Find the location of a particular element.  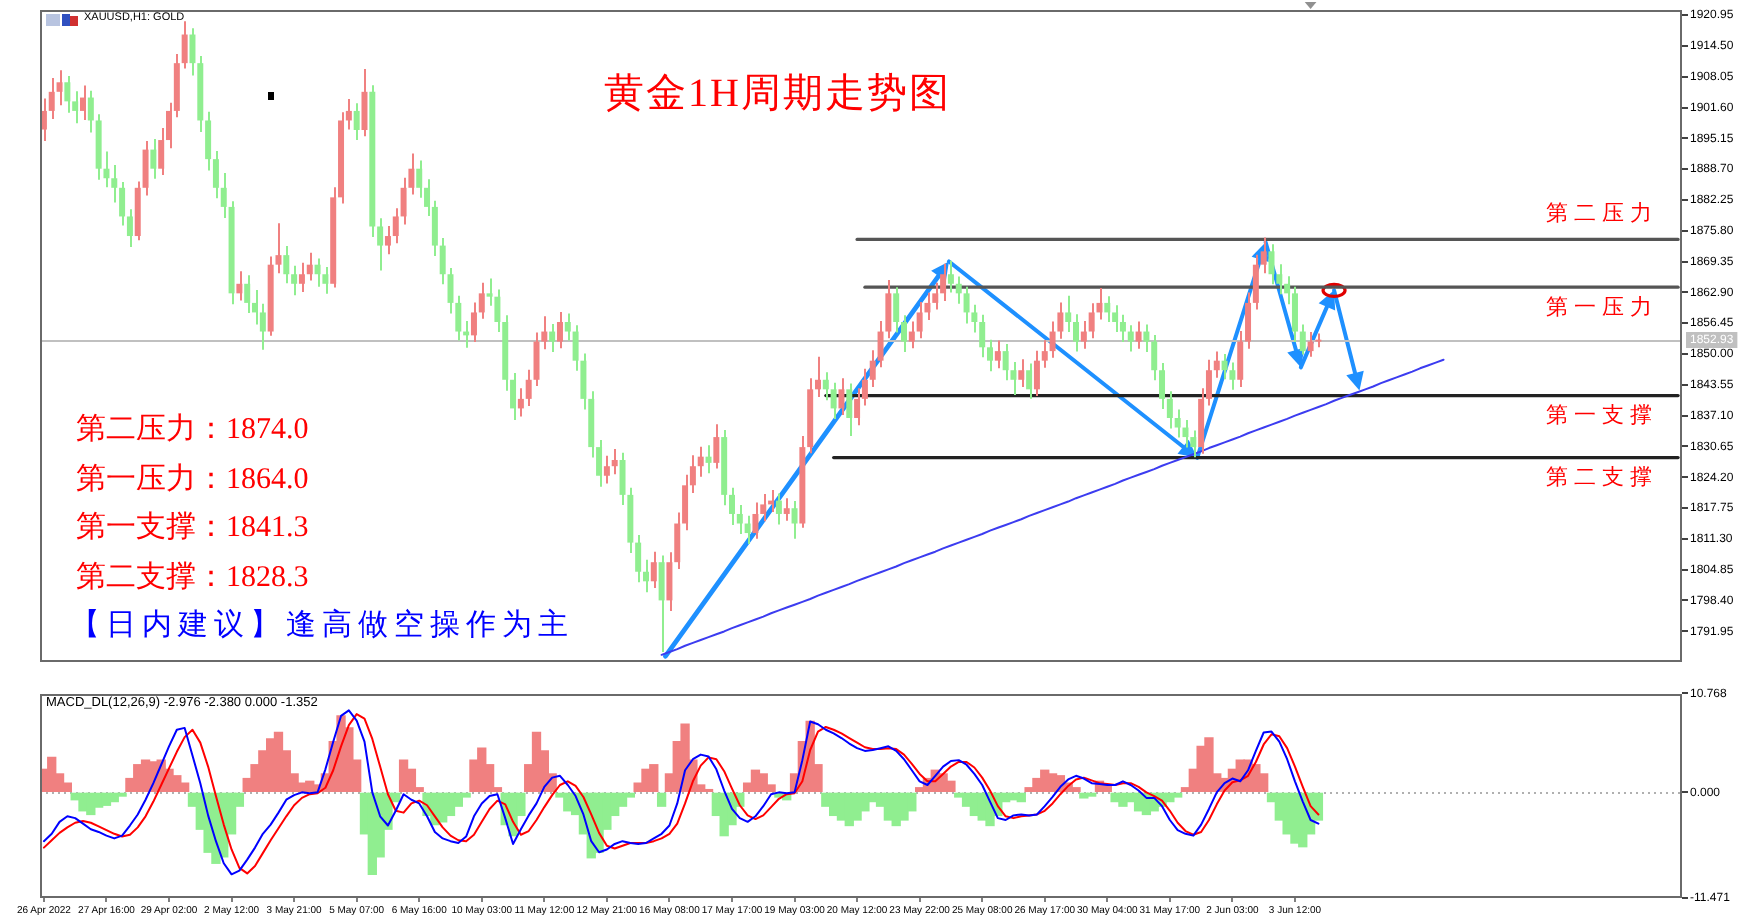

text: 黄金1H周期走势图 is located at coordinates (777, 94).